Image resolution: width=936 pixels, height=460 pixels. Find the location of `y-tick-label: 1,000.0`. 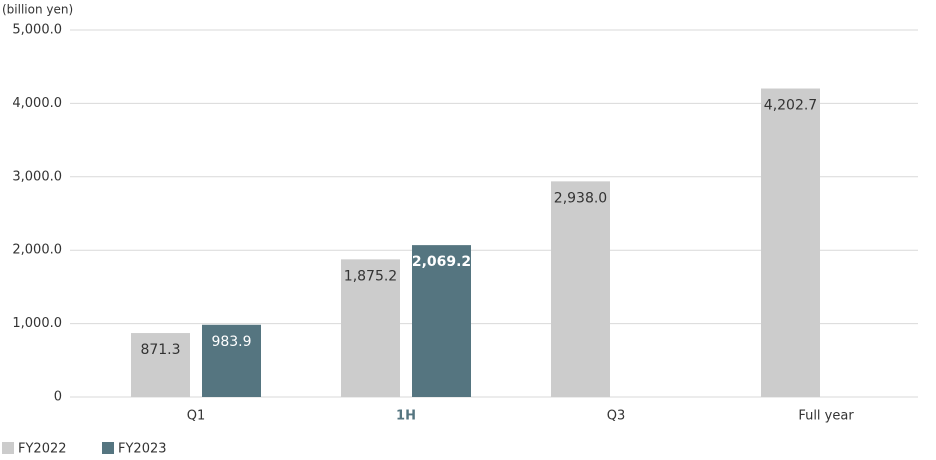

y-tick-label: 1,000.0 is located at coordinates (37, 323).